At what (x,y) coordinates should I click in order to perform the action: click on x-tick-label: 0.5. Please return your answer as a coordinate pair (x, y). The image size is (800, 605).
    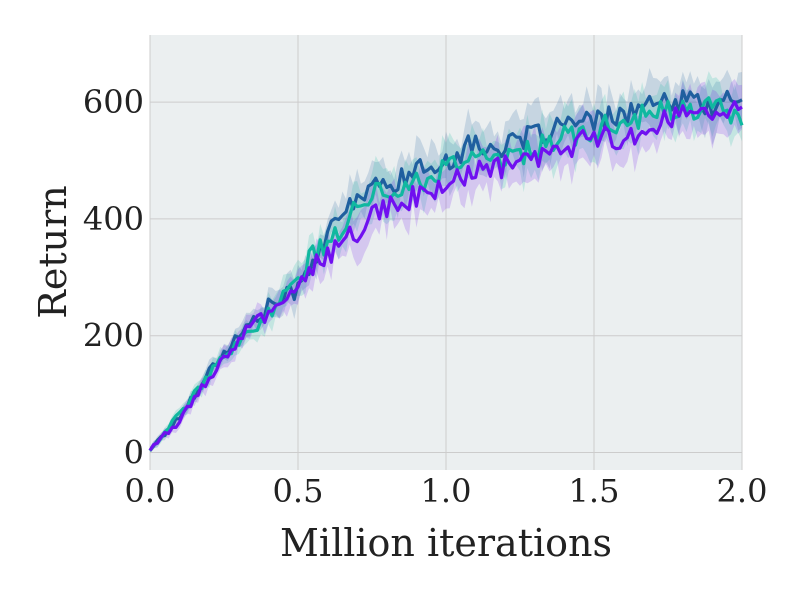
    Looking at the image, I should click on (298, 491).